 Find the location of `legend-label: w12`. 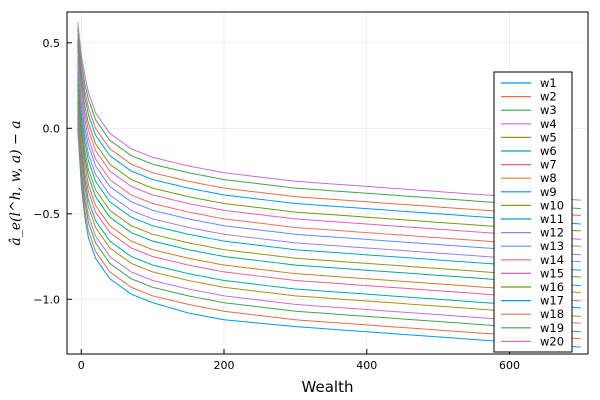

legend-label: w12 is located at coordinates (552, 233).